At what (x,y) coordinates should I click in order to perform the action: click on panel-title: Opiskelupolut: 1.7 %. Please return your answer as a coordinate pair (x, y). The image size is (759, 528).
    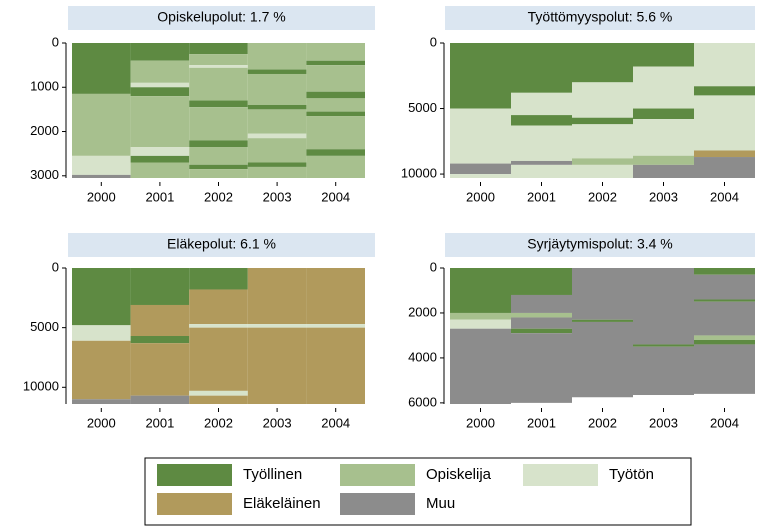
    Looking at the image, I should click on (221, 17).